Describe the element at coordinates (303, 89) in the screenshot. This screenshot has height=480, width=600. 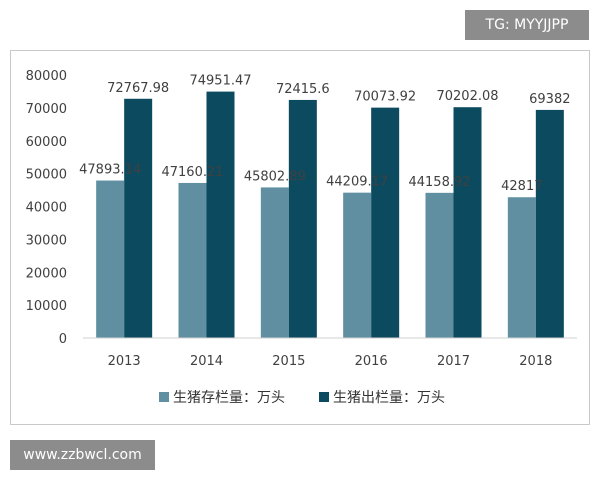
I see `data-label-series2-2015: 72415.6` at that location.